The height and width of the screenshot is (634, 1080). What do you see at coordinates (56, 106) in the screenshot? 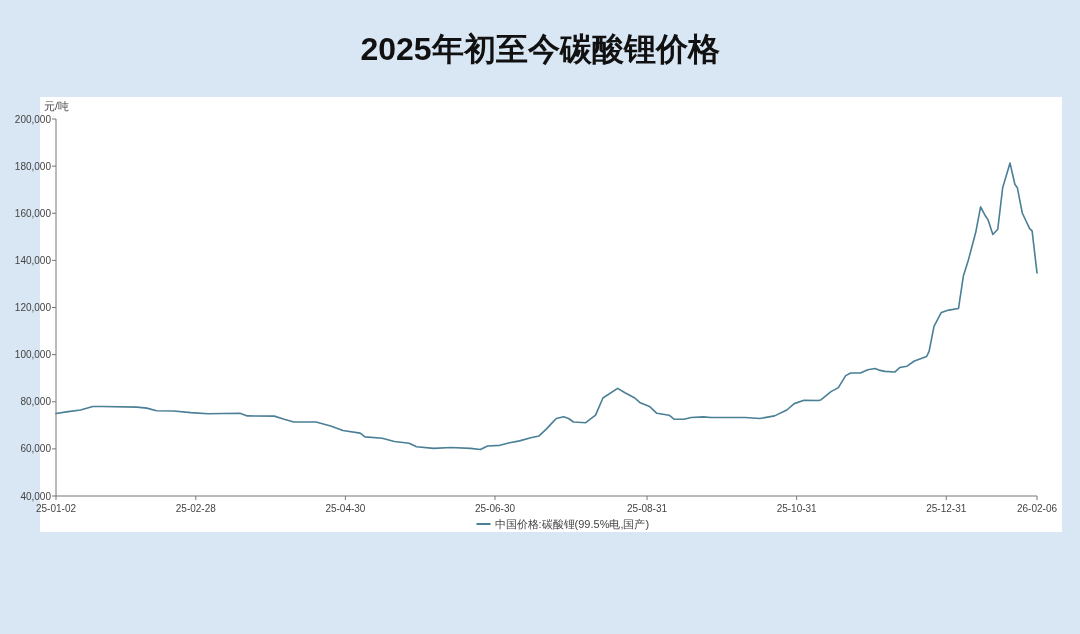
I see `y-axis-title: 元/吨` at bounding box center [56, 106].